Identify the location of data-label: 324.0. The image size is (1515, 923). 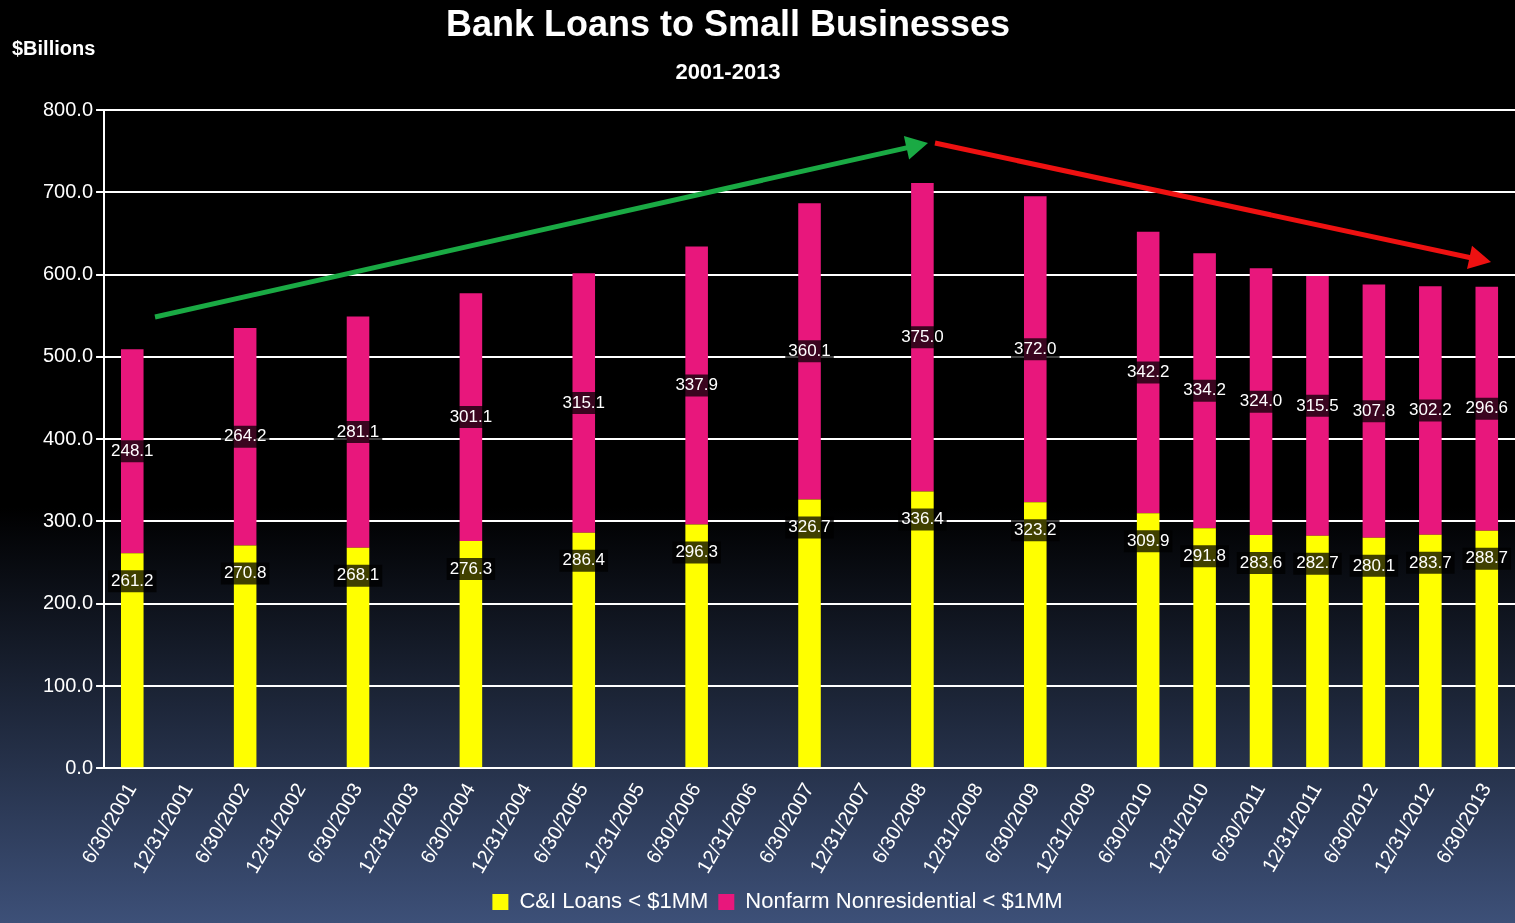
(1261, 401).